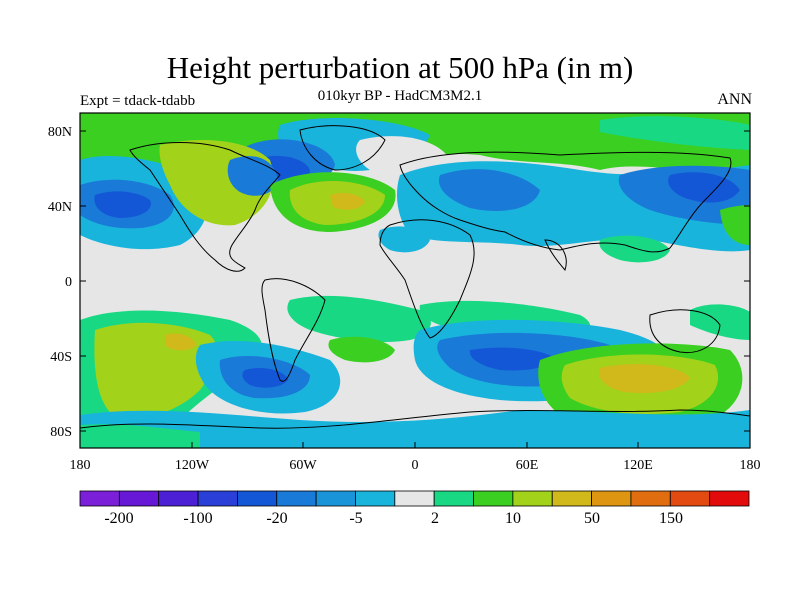 The image size is (800, 600). I want to click on field-indochina-teal, so click(634, 249).